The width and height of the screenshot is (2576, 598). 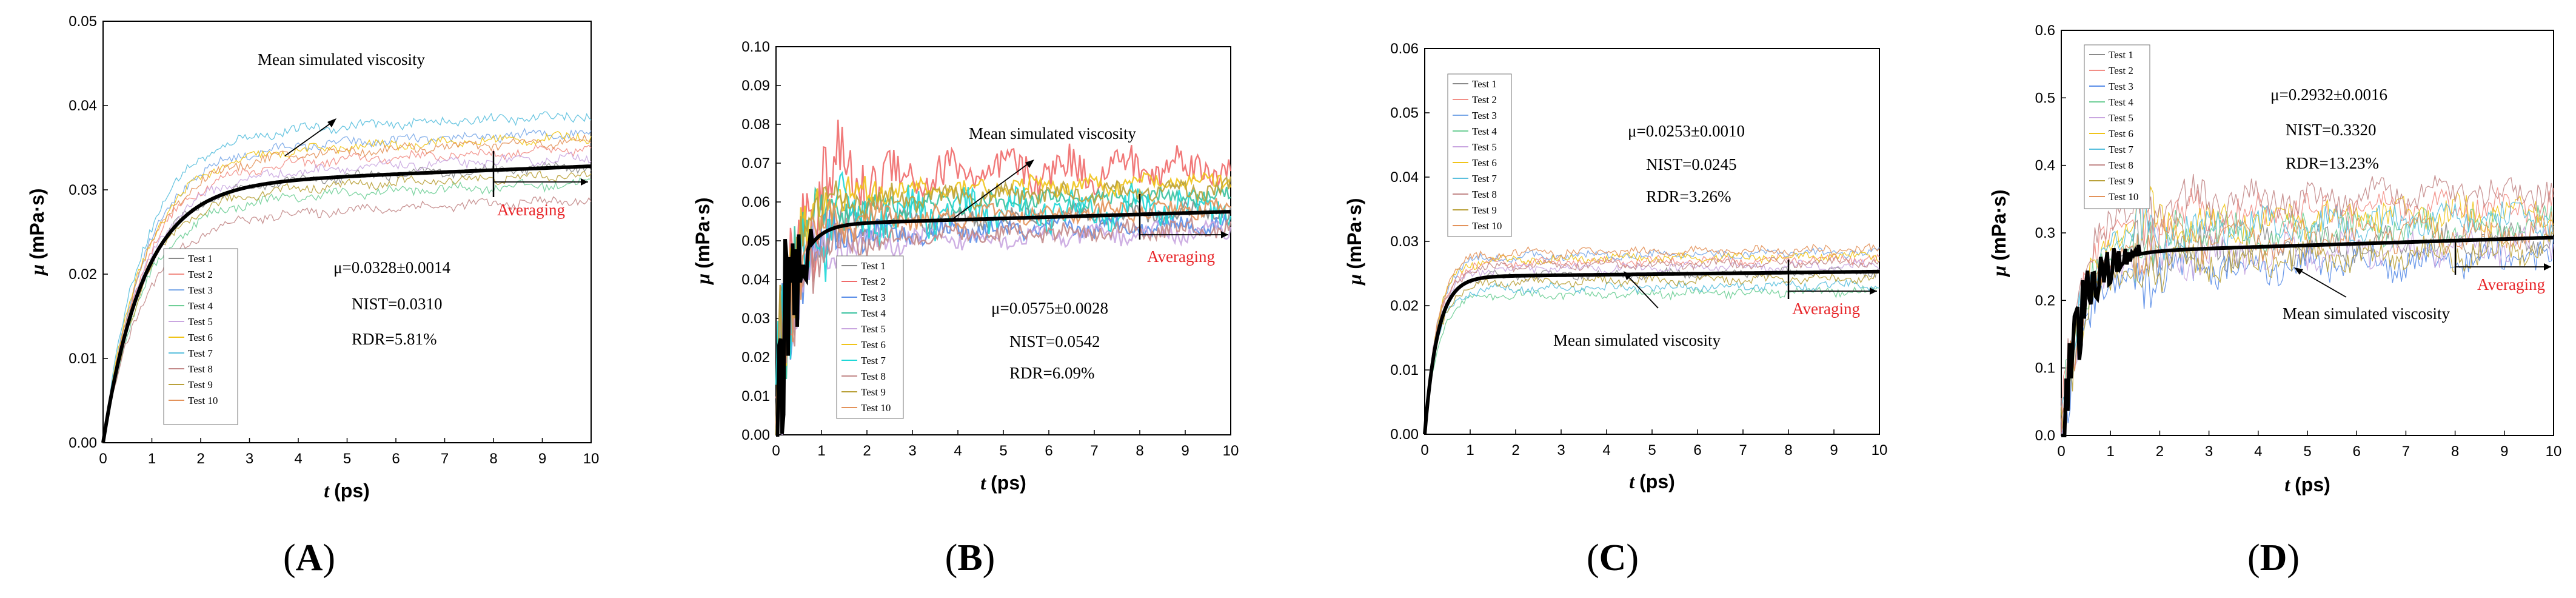 I want to click on panel-label-a: (A), so click(x=309, y=558).